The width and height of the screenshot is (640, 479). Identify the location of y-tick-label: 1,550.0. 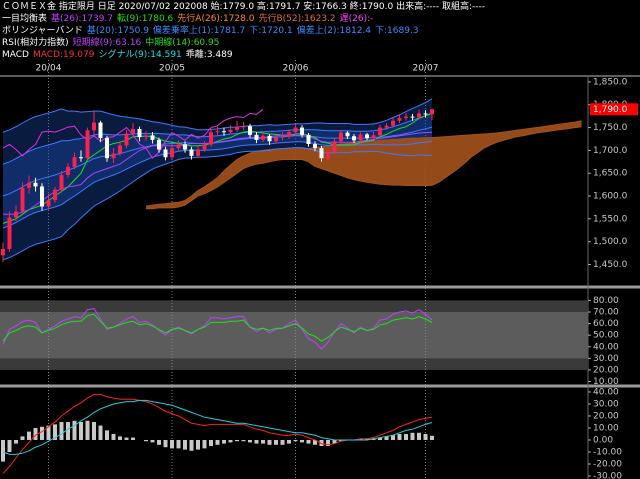
(610, 219).